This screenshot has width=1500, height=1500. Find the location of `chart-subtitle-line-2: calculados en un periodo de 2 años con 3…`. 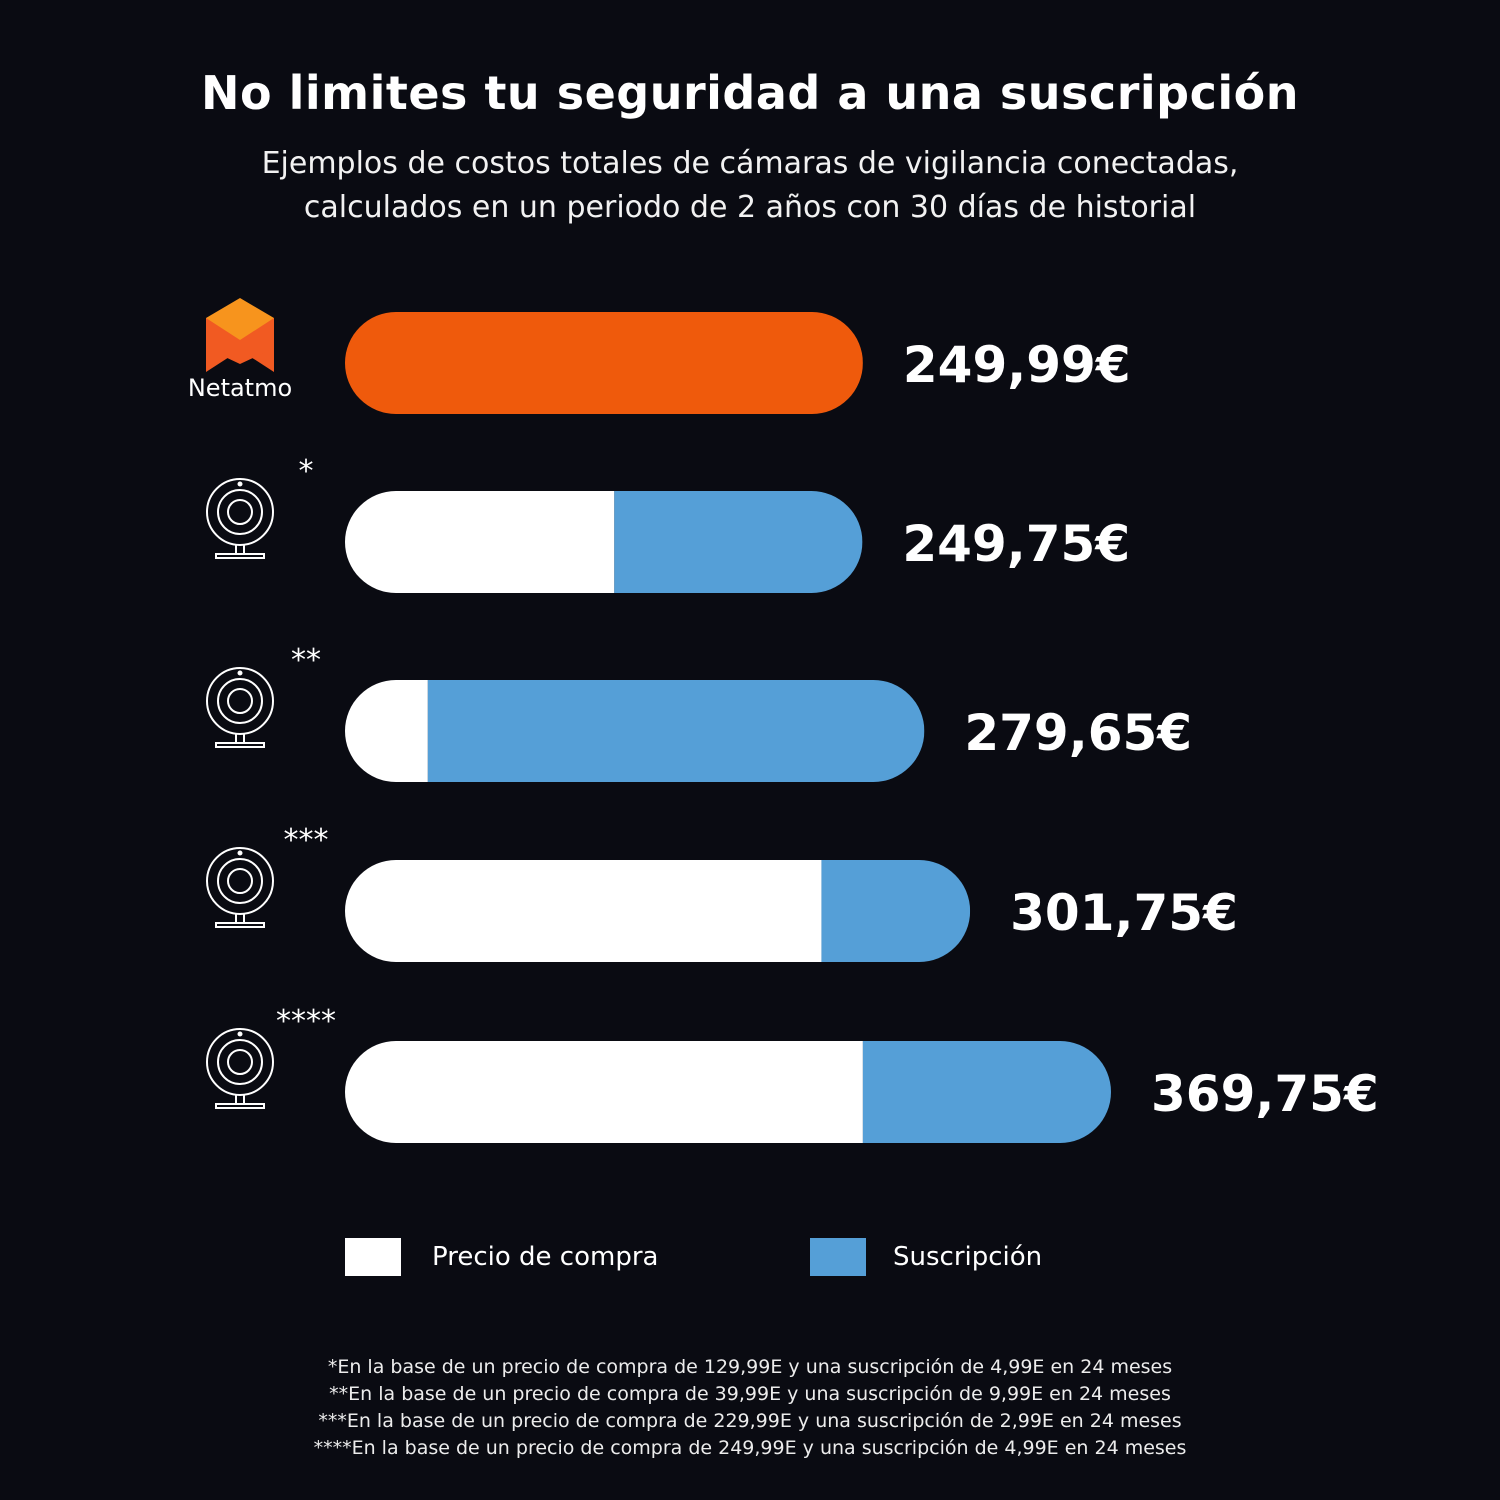

chart-subtitle-line-2: calculados en un periodo de 2 años con 3… is located at coordinates (750, 207).